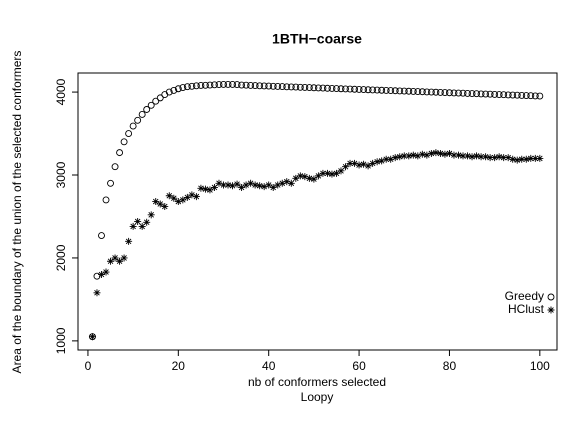 The height and width of the screenshot is (435, 584). What do you see at coordinates (450, 366) in the screenshot?
I see `x-tick-label: 80` at bounding box center [450, 366].